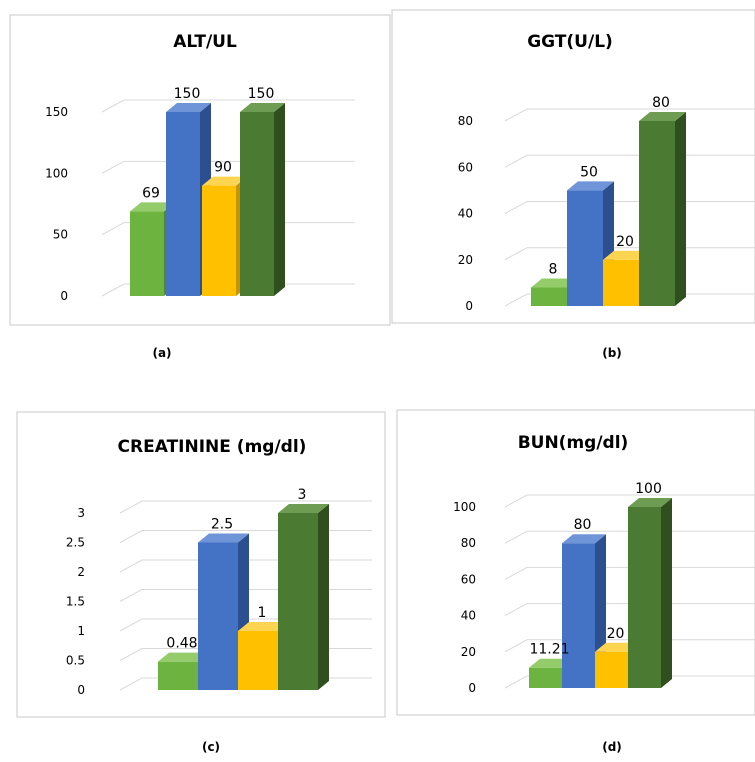 The width and height of the screenshot is (755, 762). What do you see at coordinates (60, 235) in the screenshot?
I see `y-tick-label: 50` at bounding box center [60, 235].